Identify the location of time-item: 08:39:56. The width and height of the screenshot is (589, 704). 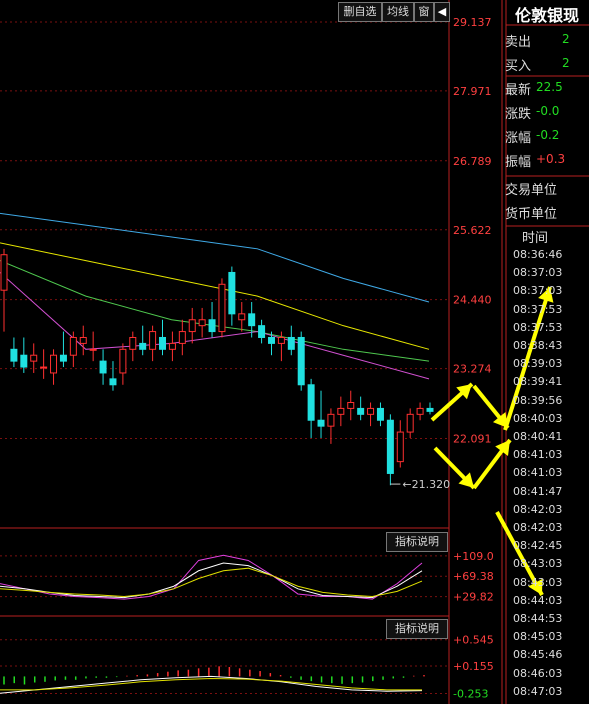
(538, 400).